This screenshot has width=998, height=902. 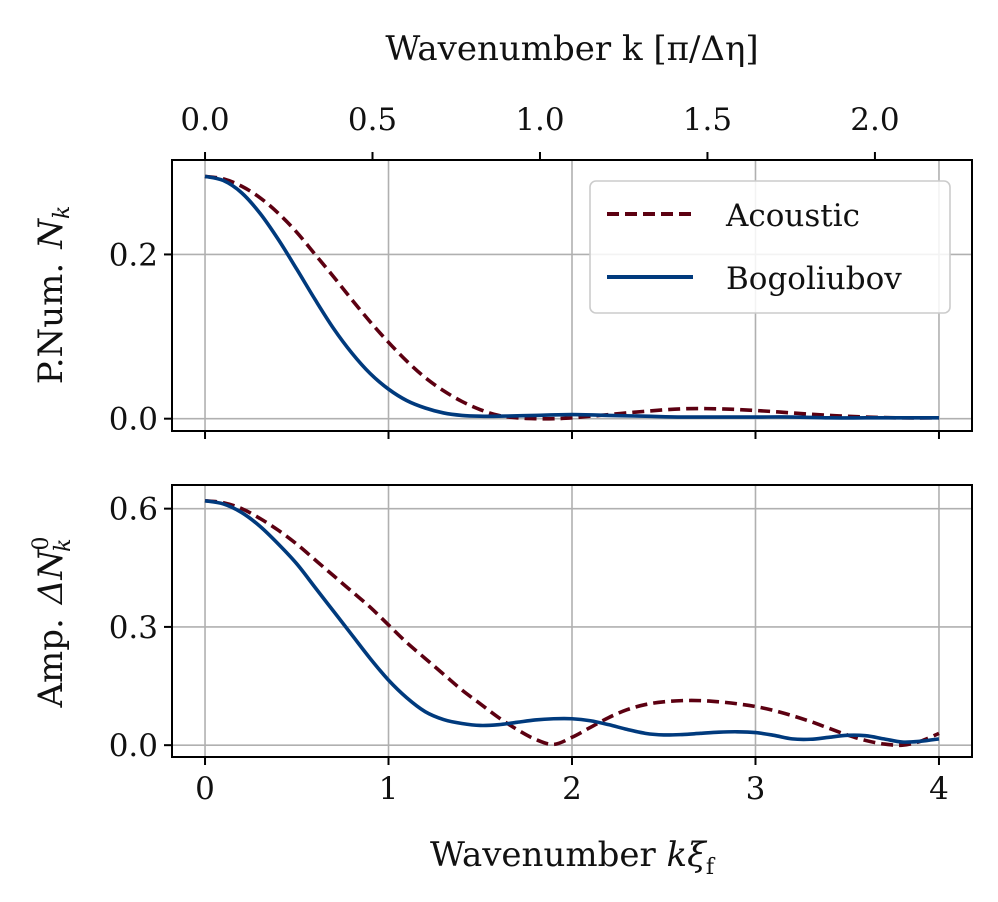 I want to click on top-ytick-label-0: 0.0, so click(x=133, y=420).